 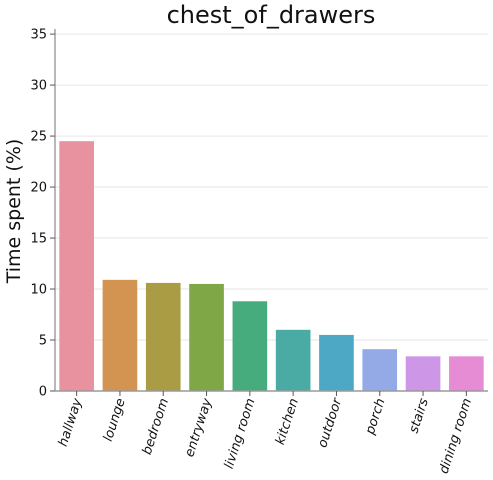 I want to click on x-tick-label: outdoor, so click(x=330, y=422).